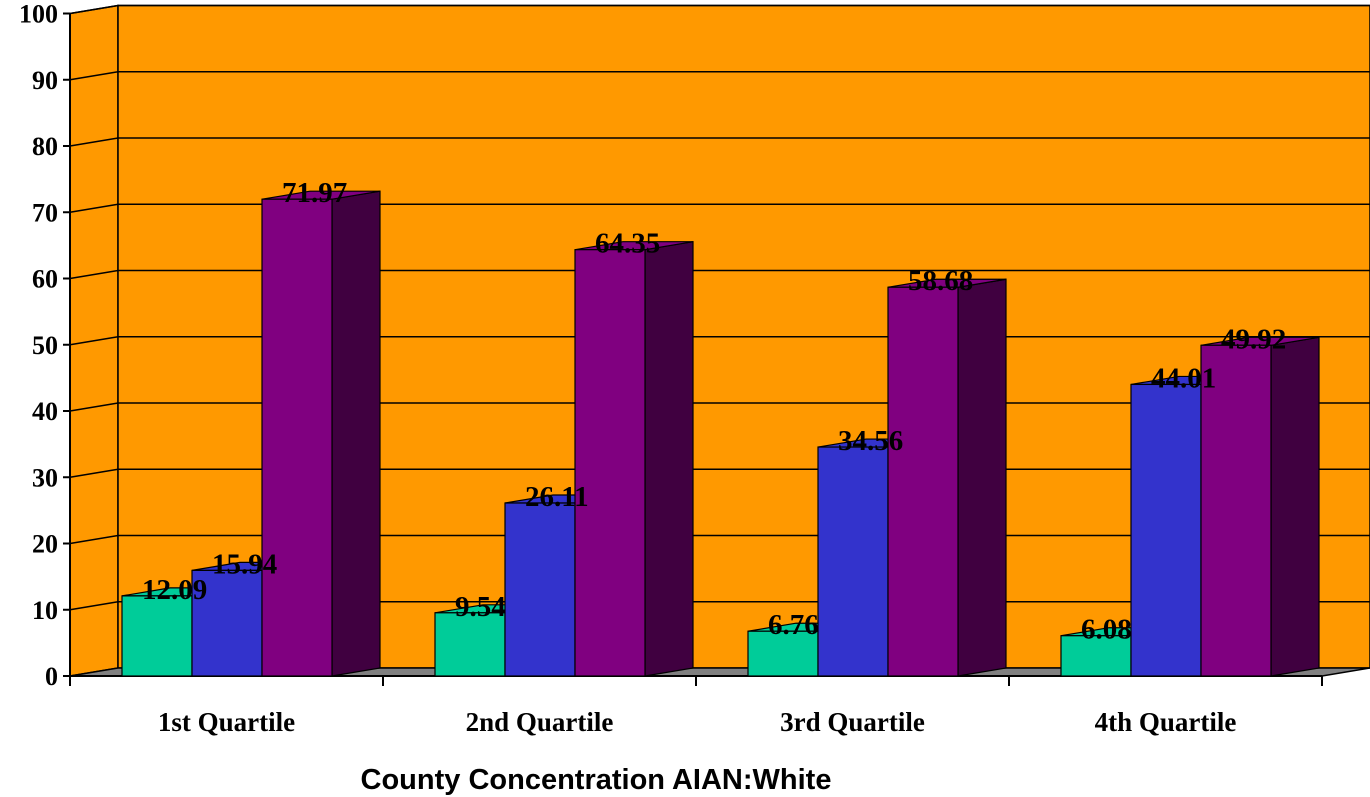  What do you see at coordinates (45, 544) in the screenshot?
I see `y-tick-label: 20` at bounding box center [45, 544].